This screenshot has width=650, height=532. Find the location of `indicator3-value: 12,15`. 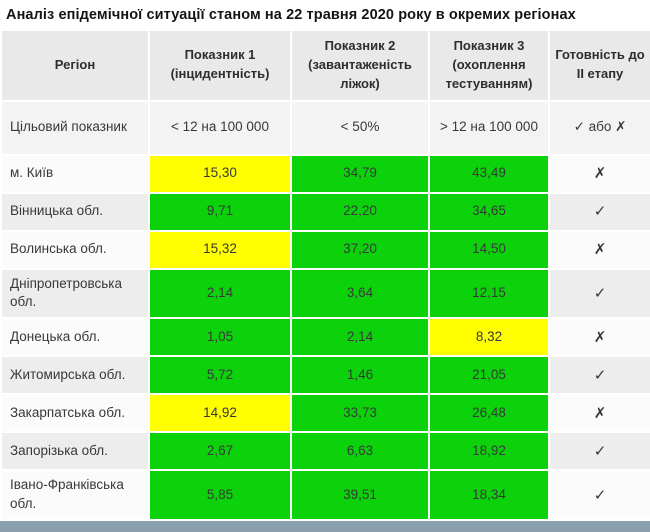

indicator3-value: 12,15 is located at coordinates (489, 293).